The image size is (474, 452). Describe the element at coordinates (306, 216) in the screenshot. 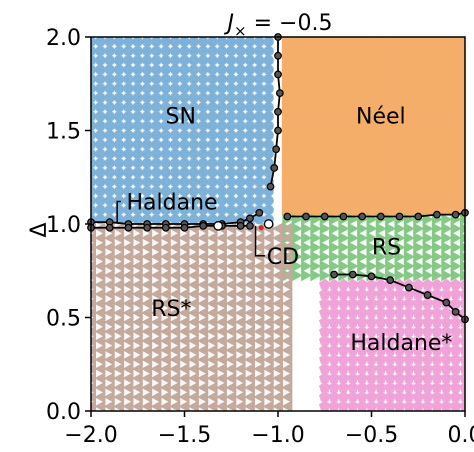

I see `neel-rs-boundary-point` at that location.